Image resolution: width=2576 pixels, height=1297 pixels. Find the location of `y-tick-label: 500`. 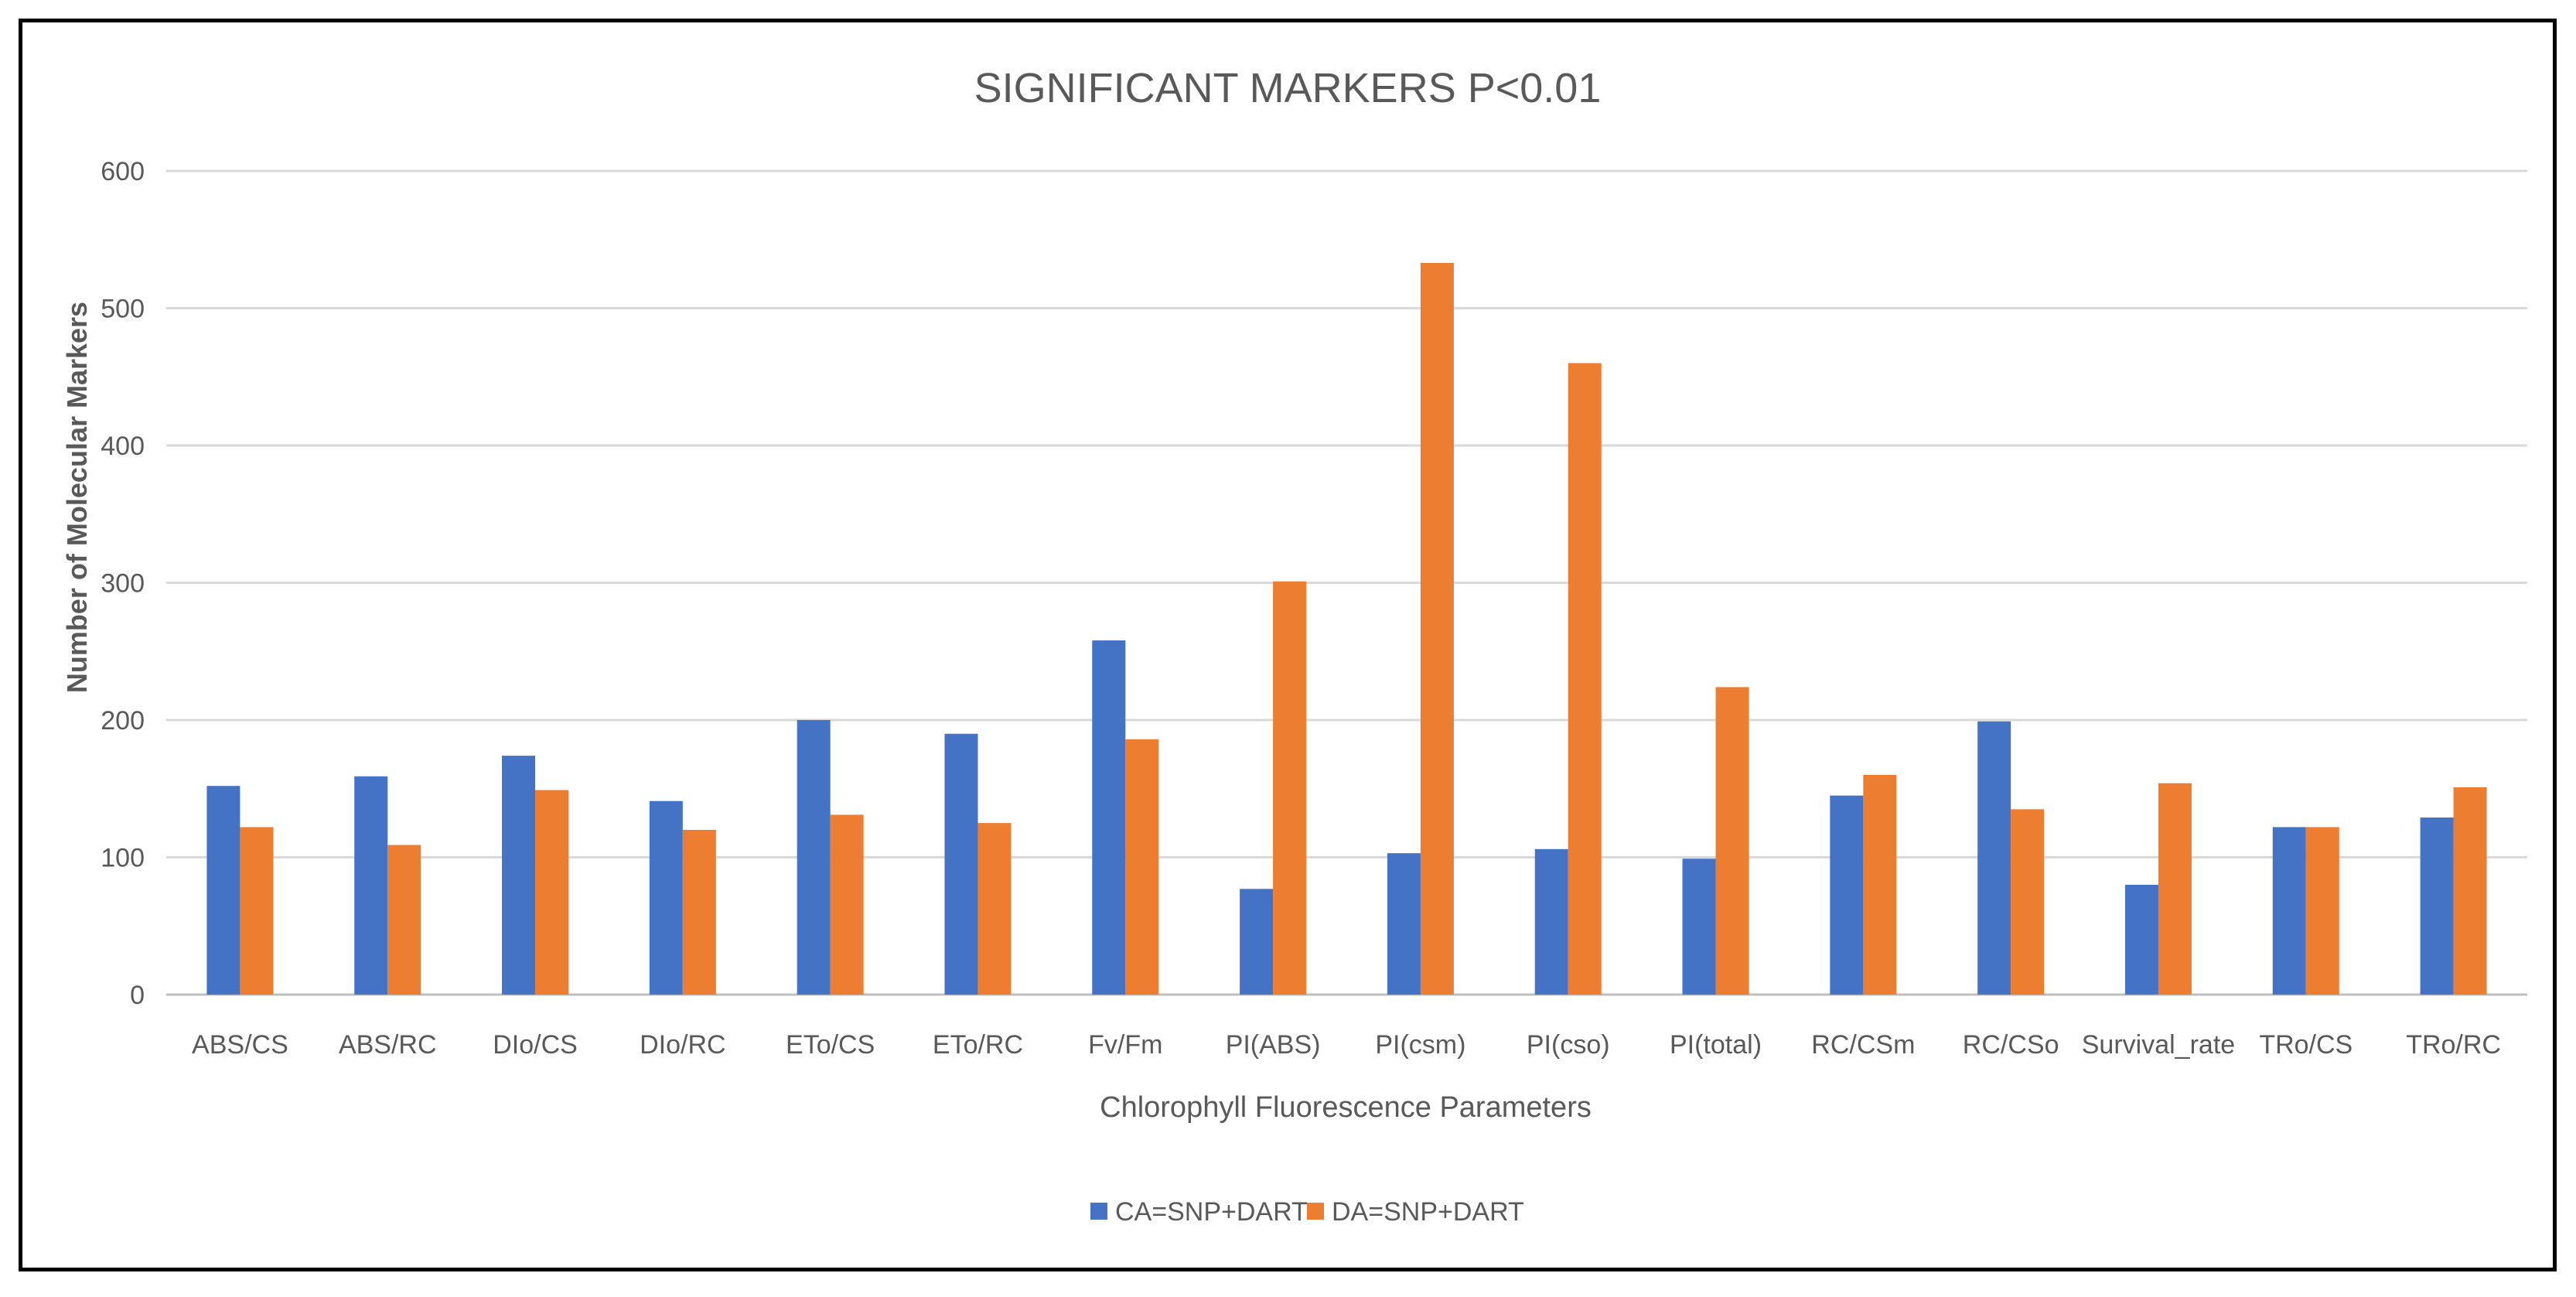

y-tick-label: 500 is located at coordinates (123, 309).